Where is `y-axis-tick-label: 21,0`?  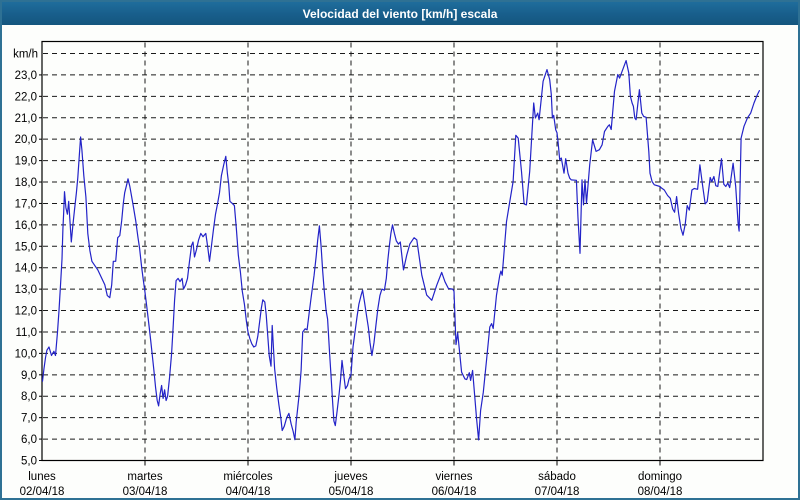 y-axis-tick-label: 21,0 is located at coordinates (26, 119).